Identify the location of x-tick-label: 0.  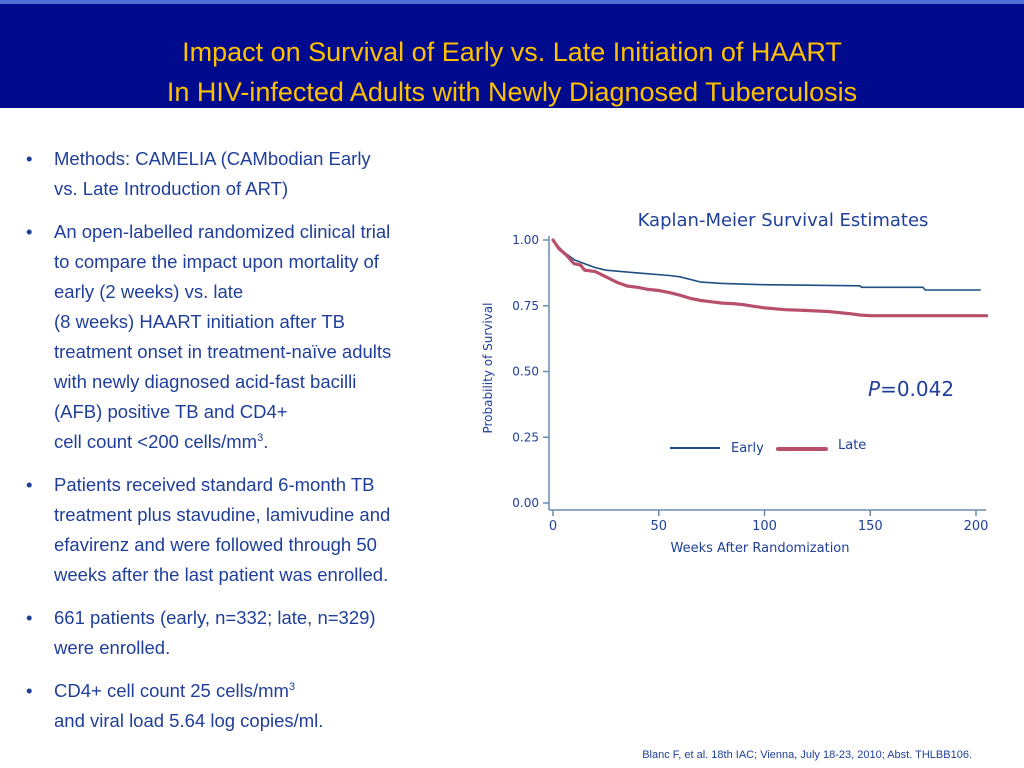
(553, 526).